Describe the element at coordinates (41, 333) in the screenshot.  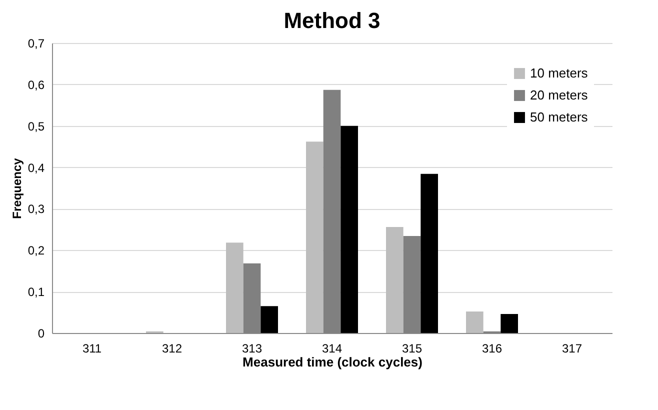
I see `y-tick-label: 0` at that location.